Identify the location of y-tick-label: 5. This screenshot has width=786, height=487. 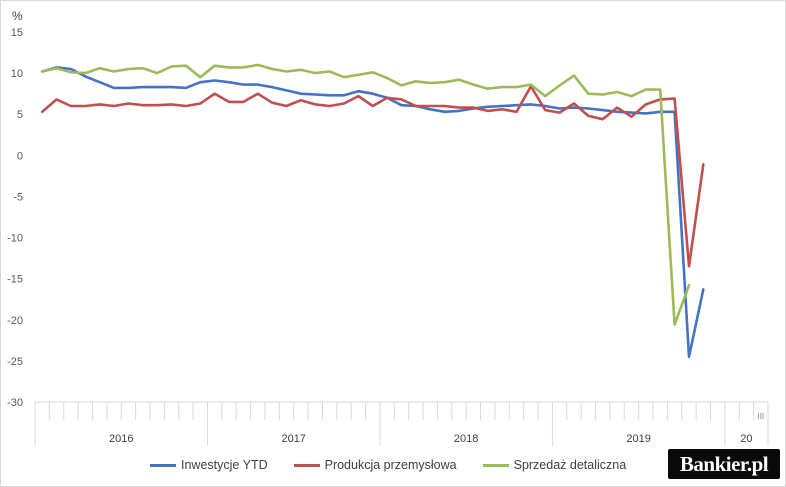
(20, 115).